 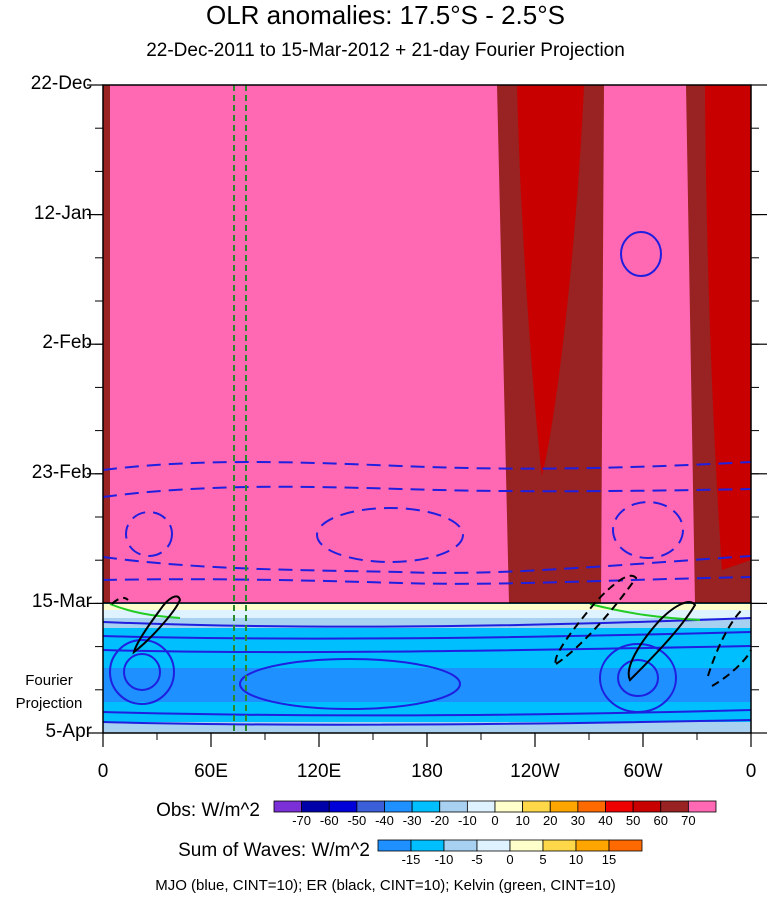 What do you see at coordinates (106, 344) in the screenshot?
I see `obs-field-edge-west` at bounding box center [106, 344].